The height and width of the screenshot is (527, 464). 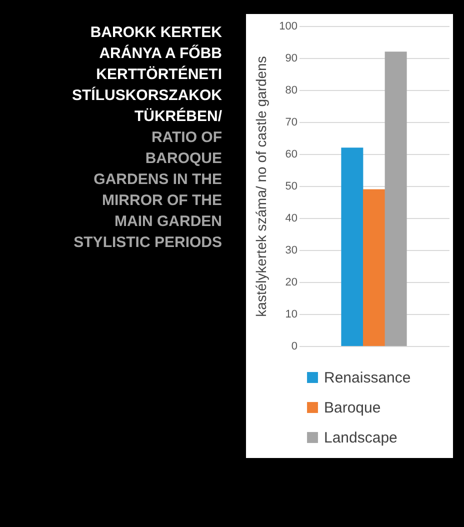 What do you see at coordinates (361, 438) in the screenshot?
I see `legend-label: Landscape` at bounding box center [361, 438].